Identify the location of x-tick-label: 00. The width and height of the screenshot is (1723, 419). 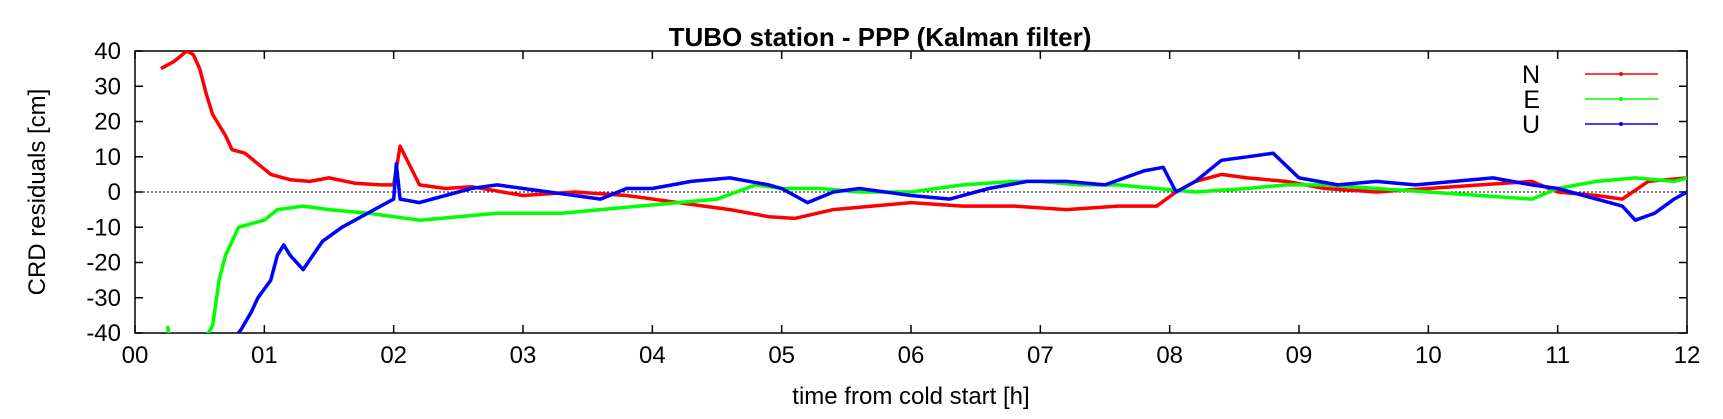
(135, 355).